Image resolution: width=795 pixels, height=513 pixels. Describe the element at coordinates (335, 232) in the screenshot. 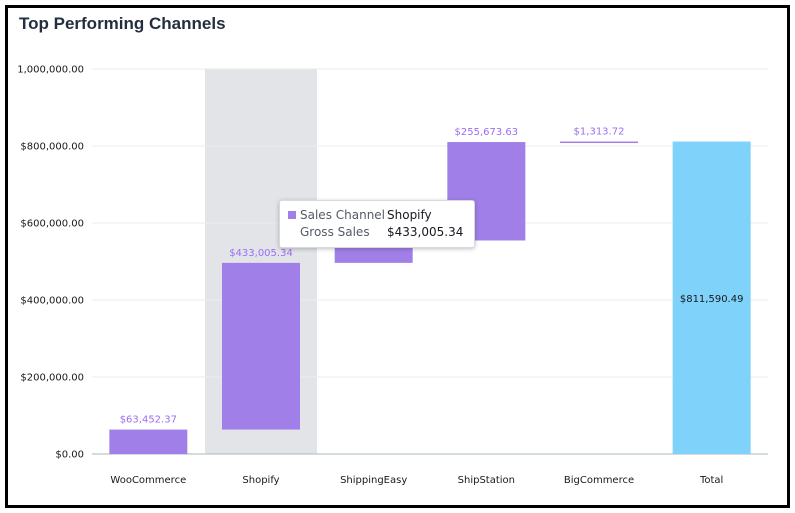

I see `tooltip-key: Gross Sales` at that location.